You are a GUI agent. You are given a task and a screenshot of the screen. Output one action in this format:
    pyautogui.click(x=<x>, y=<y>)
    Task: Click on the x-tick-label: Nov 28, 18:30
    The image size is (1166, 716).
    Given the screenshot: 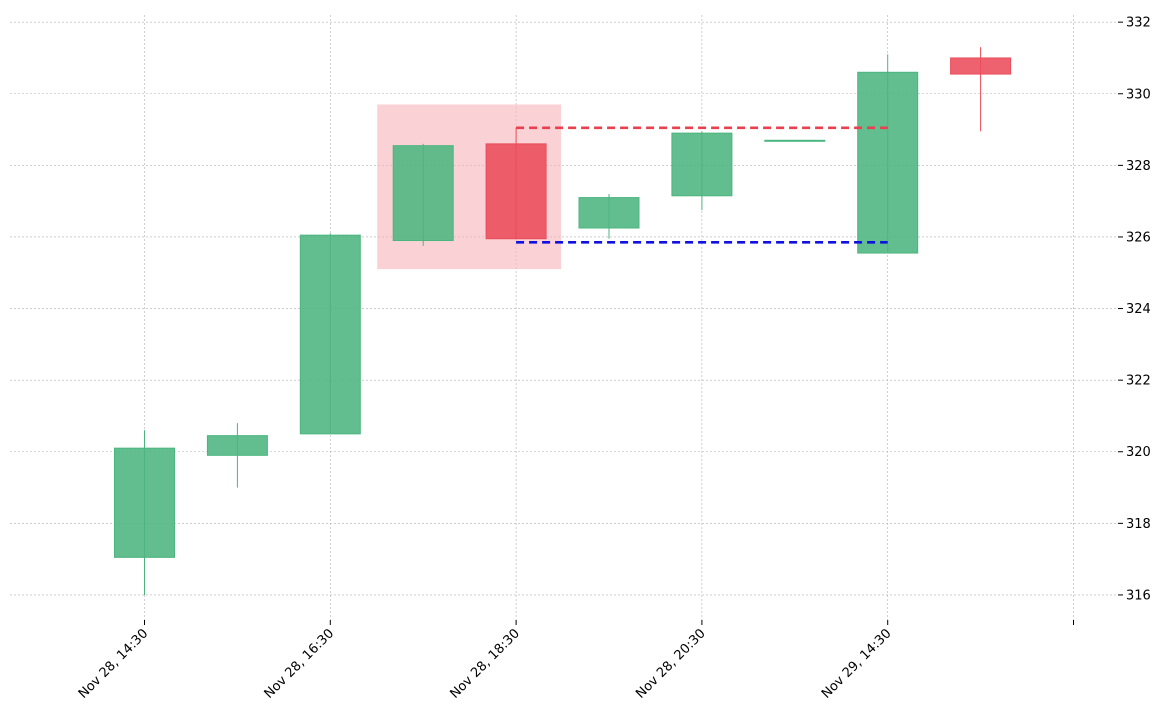 What is the action you would take?
    pyautogui.click(x=485, y=664)
    